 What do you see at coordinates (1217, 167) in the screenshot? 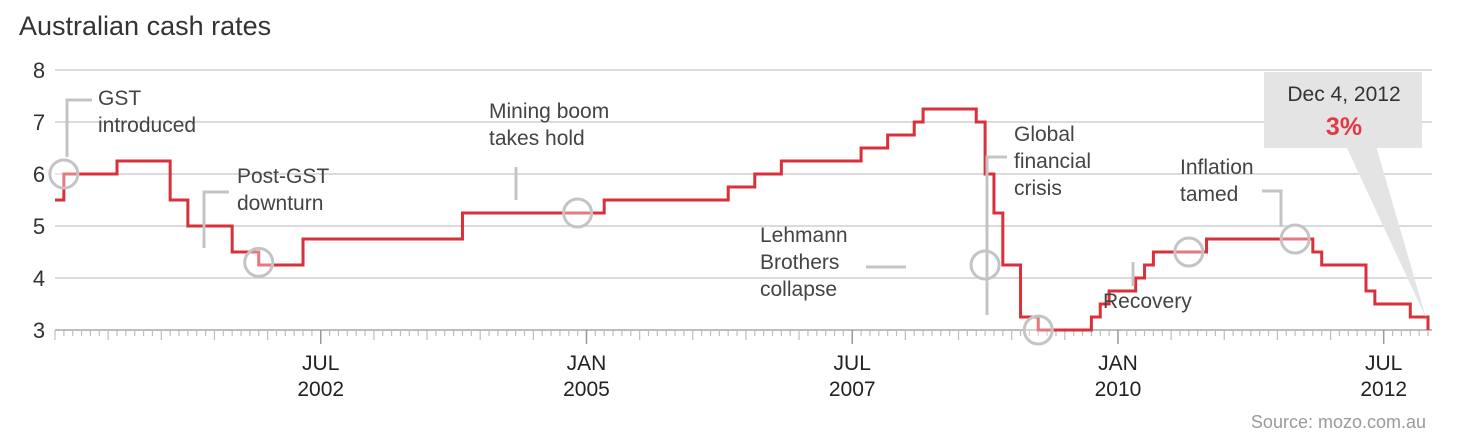
I see `annotation-label-line: Inflation` at bounding box center [1217, 167].